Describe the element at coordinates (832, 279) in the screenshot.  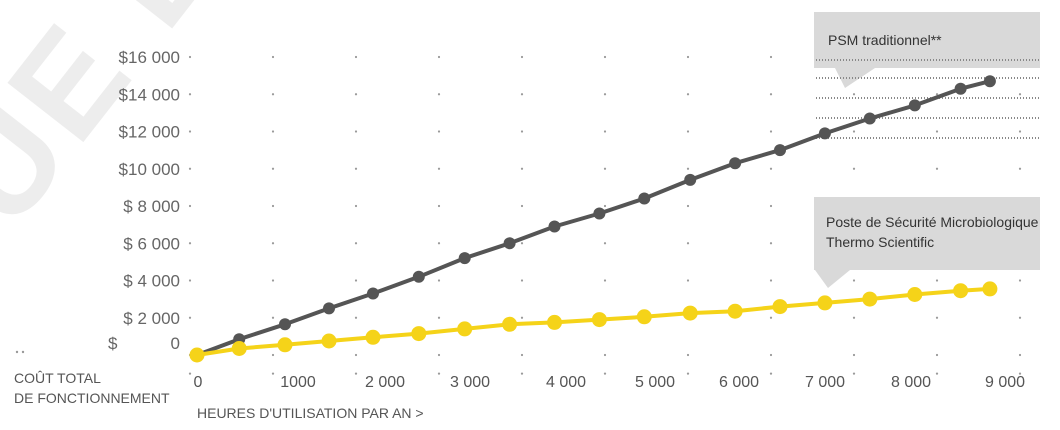
I see `callout-pointer` at that location.